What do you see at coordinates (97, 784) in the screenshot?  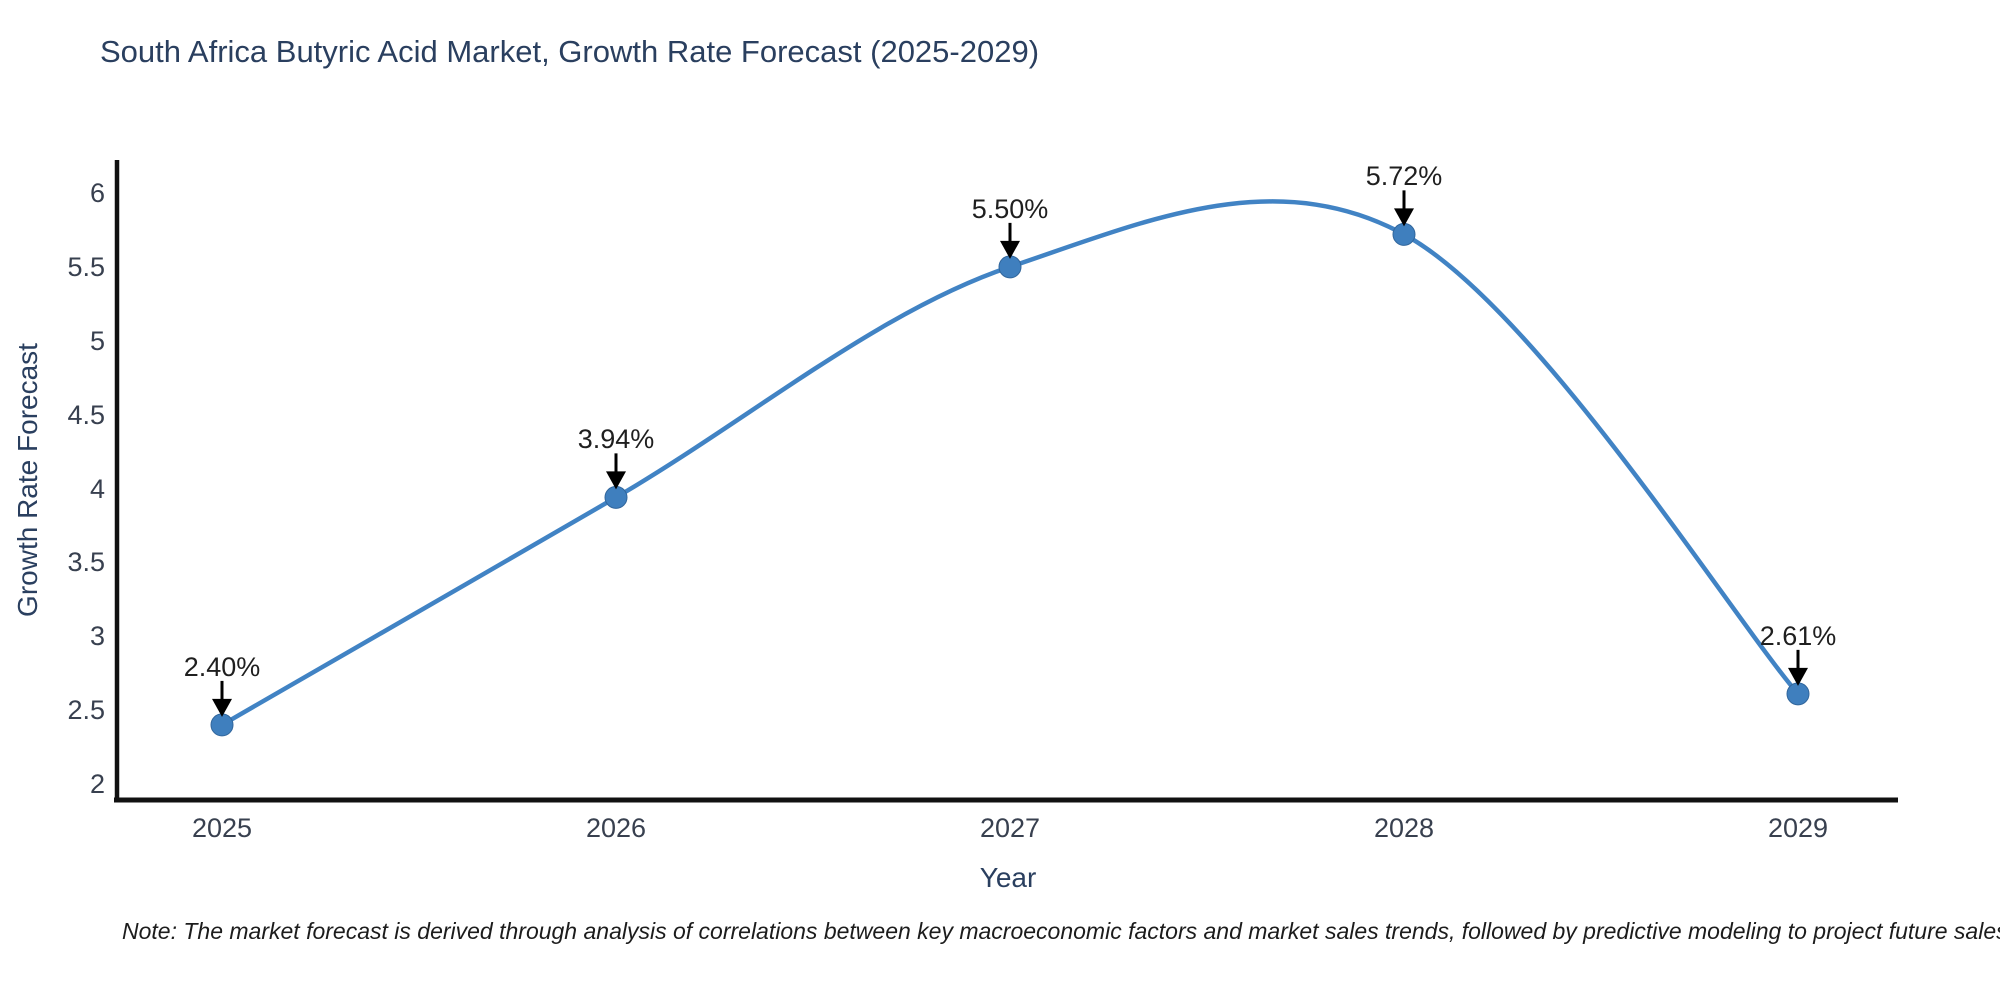 I see `y-tick-label: 2` at bounding box center [97, 784].